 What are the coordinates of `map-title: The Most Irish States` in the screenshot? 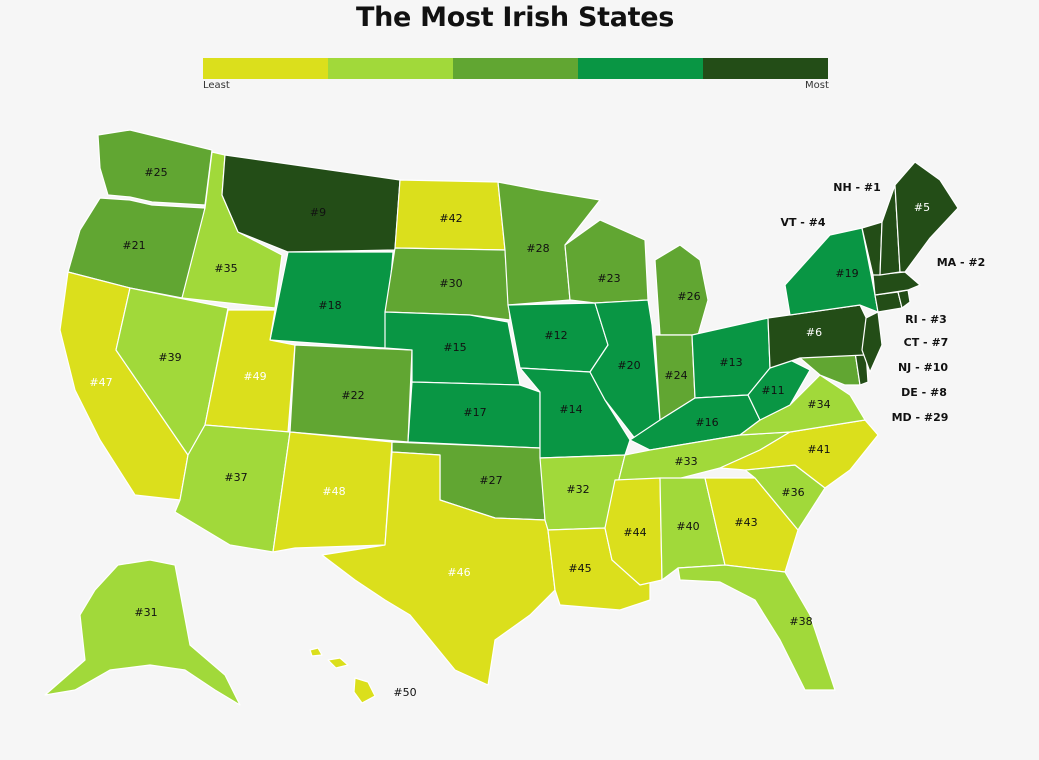 It's located at (515, 17).